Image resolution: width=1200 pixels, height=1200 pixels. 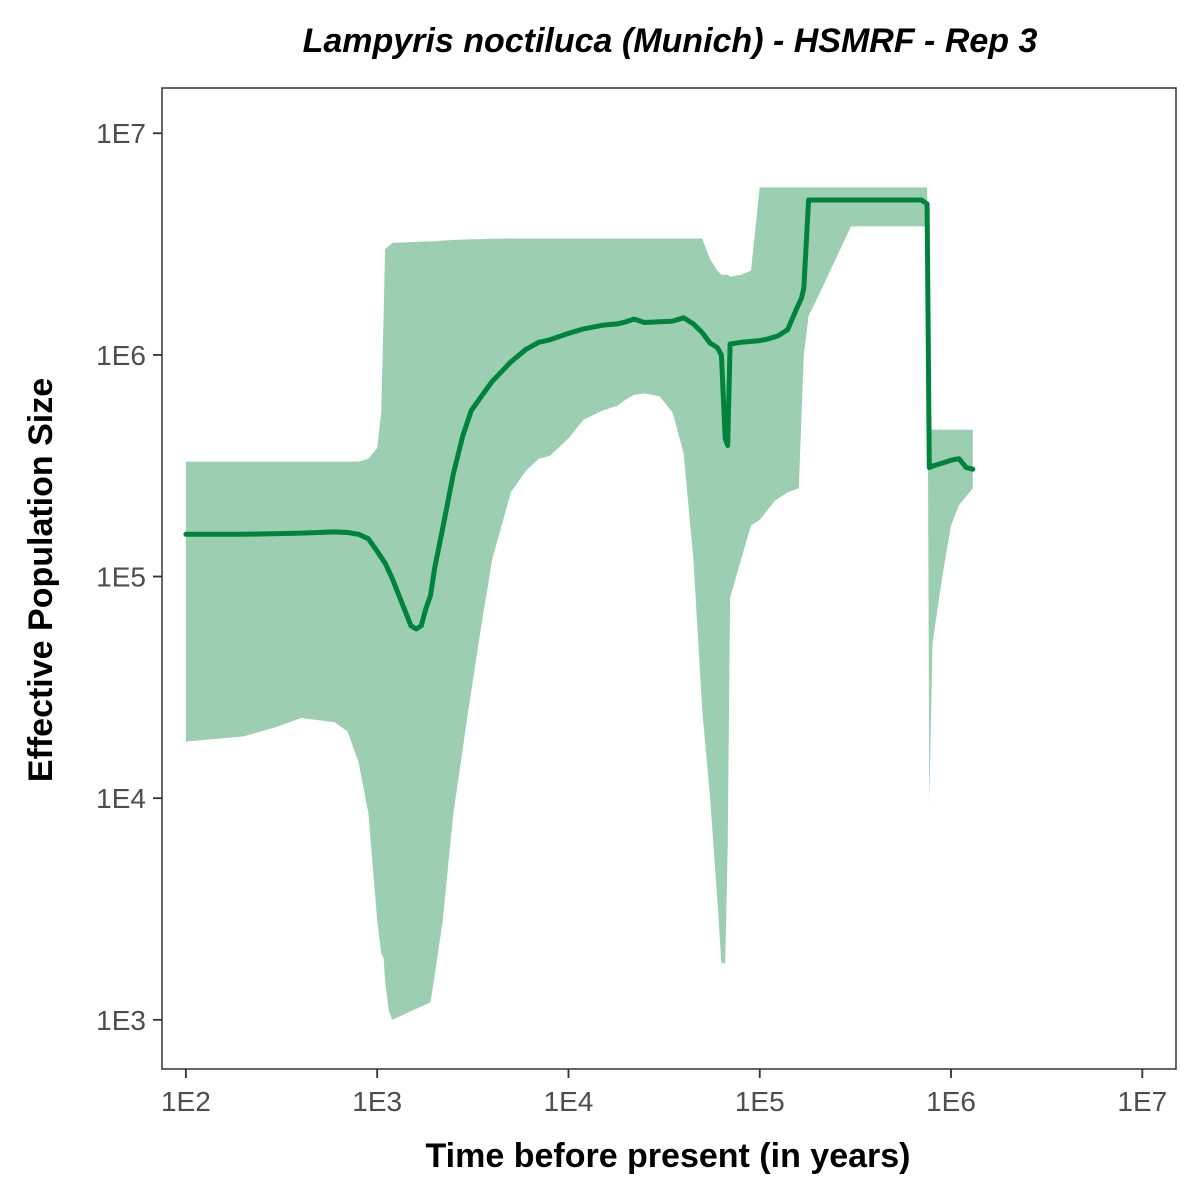 What do you see at coordinates (121, 133) in the screenshot?
I see `y-tick-label: 1E7` at bounding box center [121, 133].